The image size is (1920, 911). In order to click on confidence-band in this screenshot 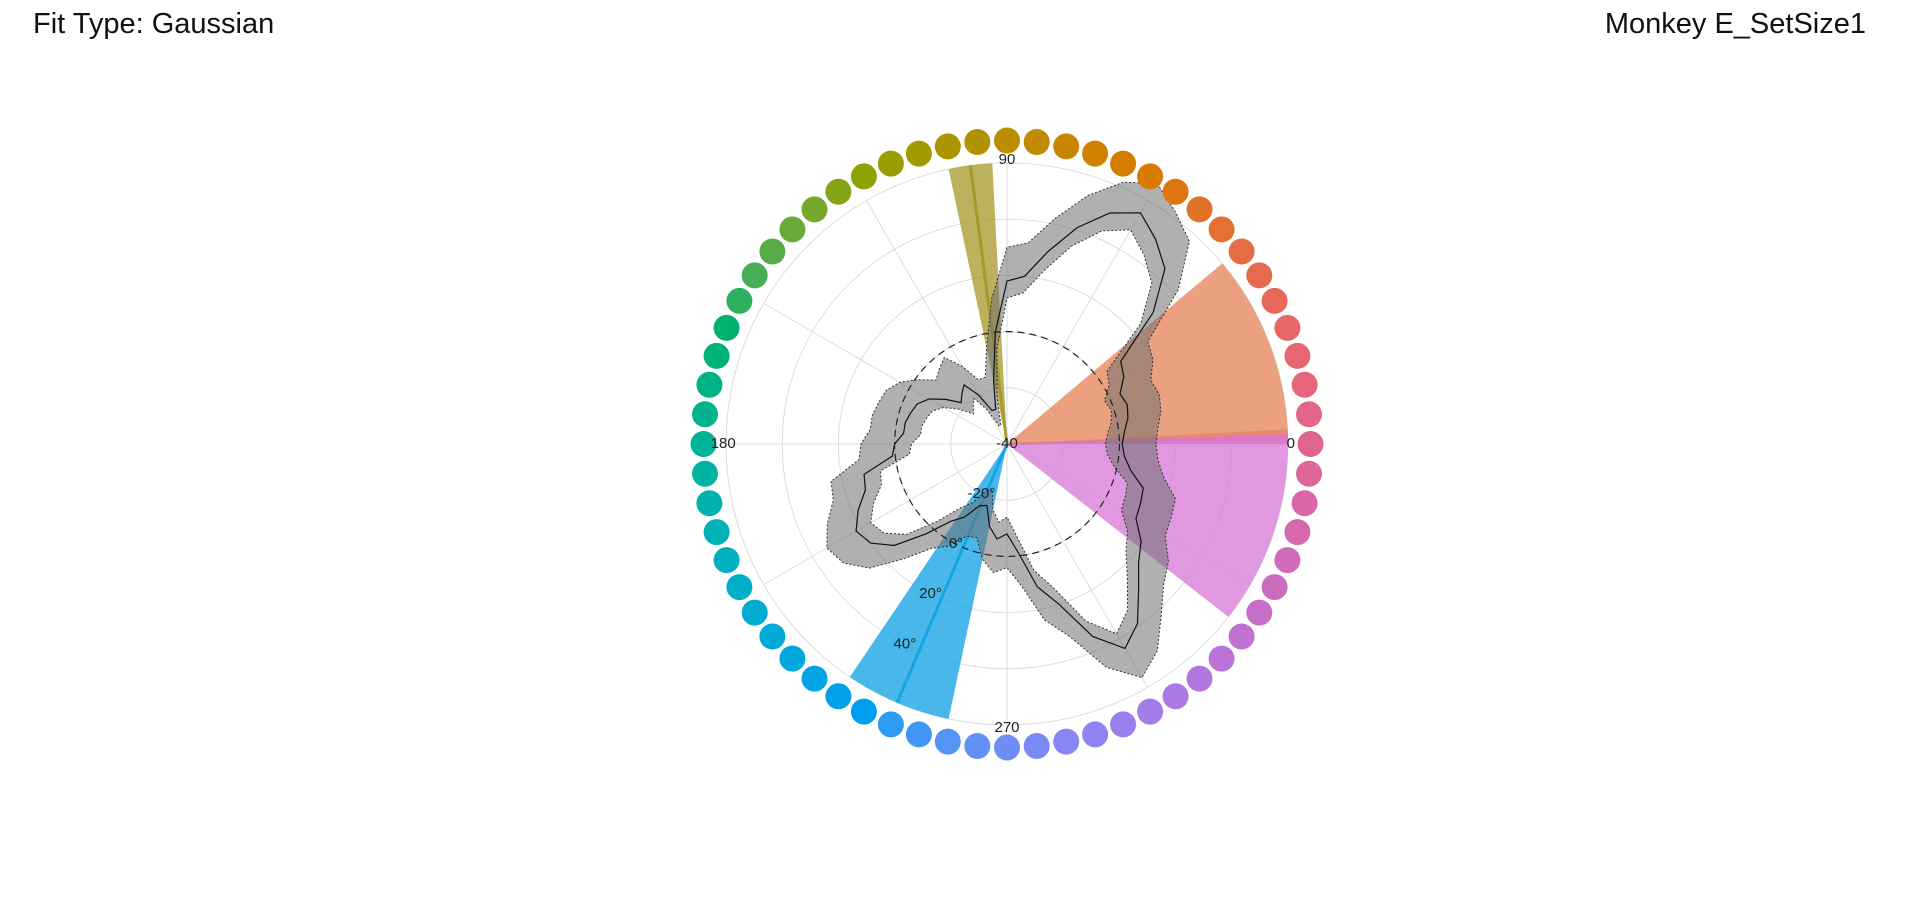, I will do `click(1008, 429)`.